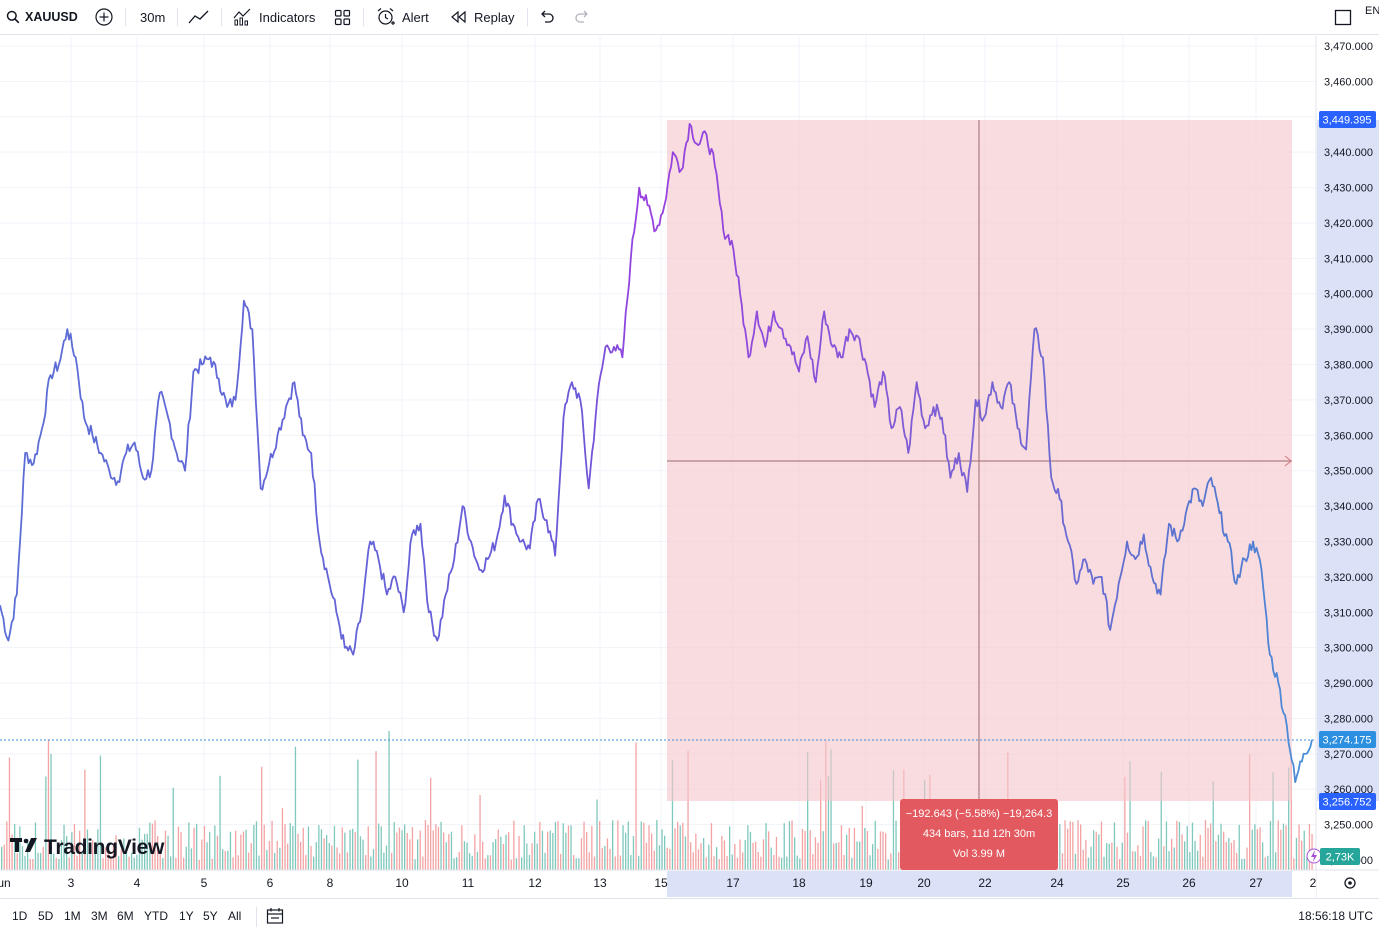 The image size is (1379, 936). I want to click on tradingview-logo: TradingView, so click(87, 848).